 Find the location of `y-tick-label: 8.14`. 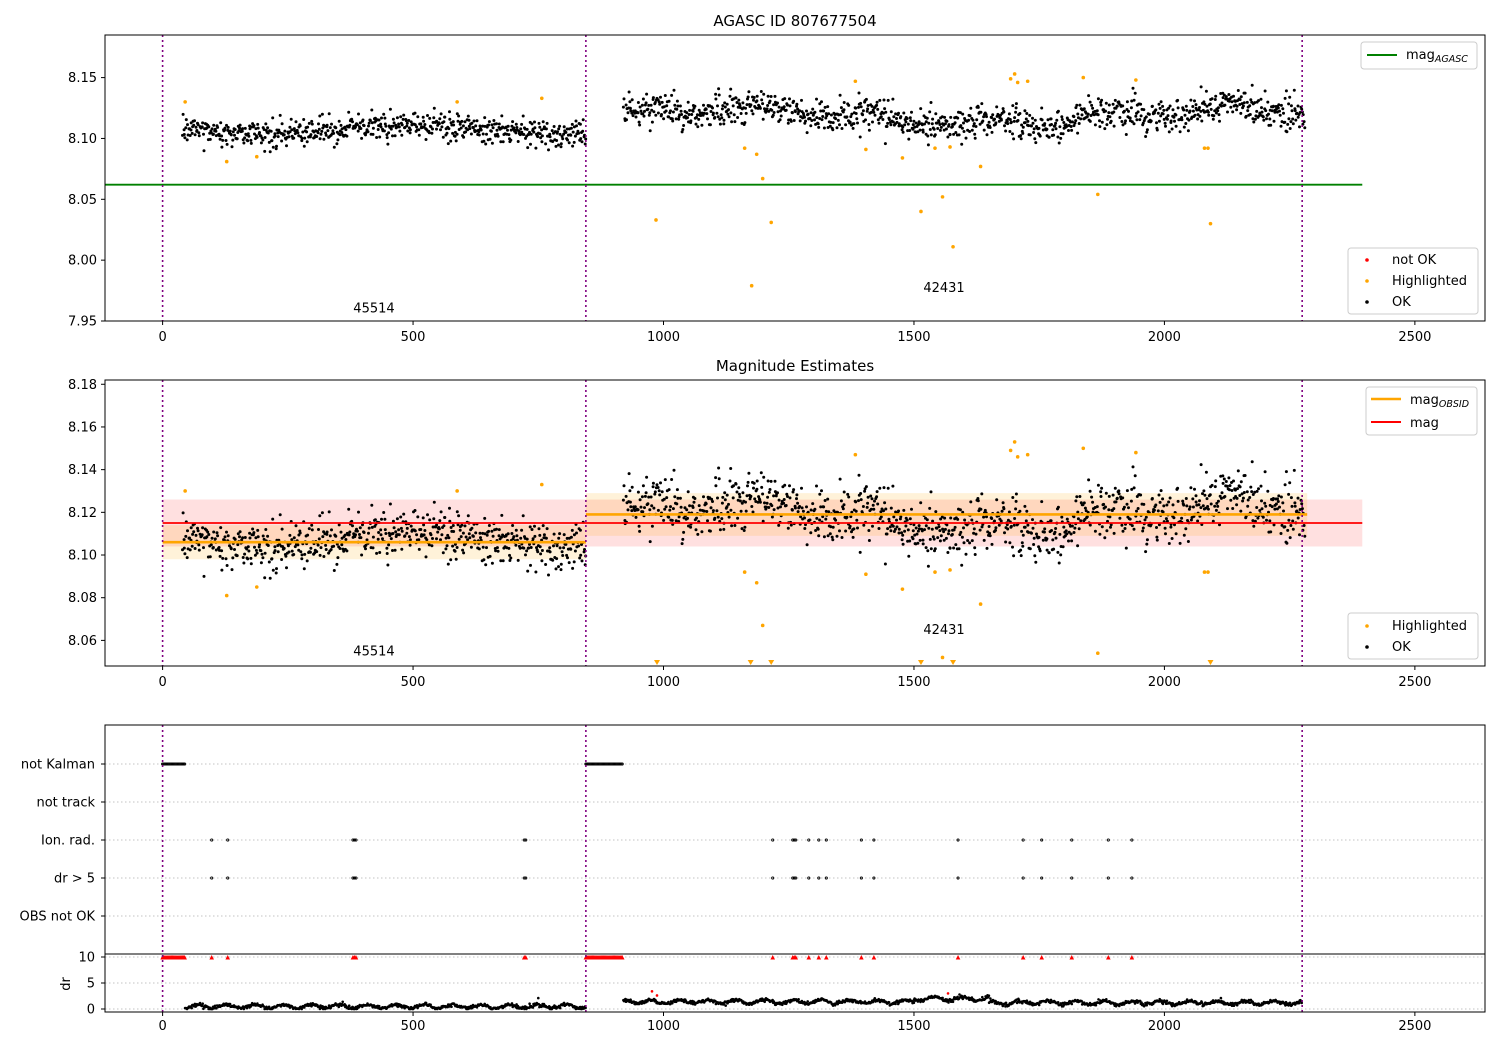

y-tick-label: 8.14 is located at coordinates (82, 470).